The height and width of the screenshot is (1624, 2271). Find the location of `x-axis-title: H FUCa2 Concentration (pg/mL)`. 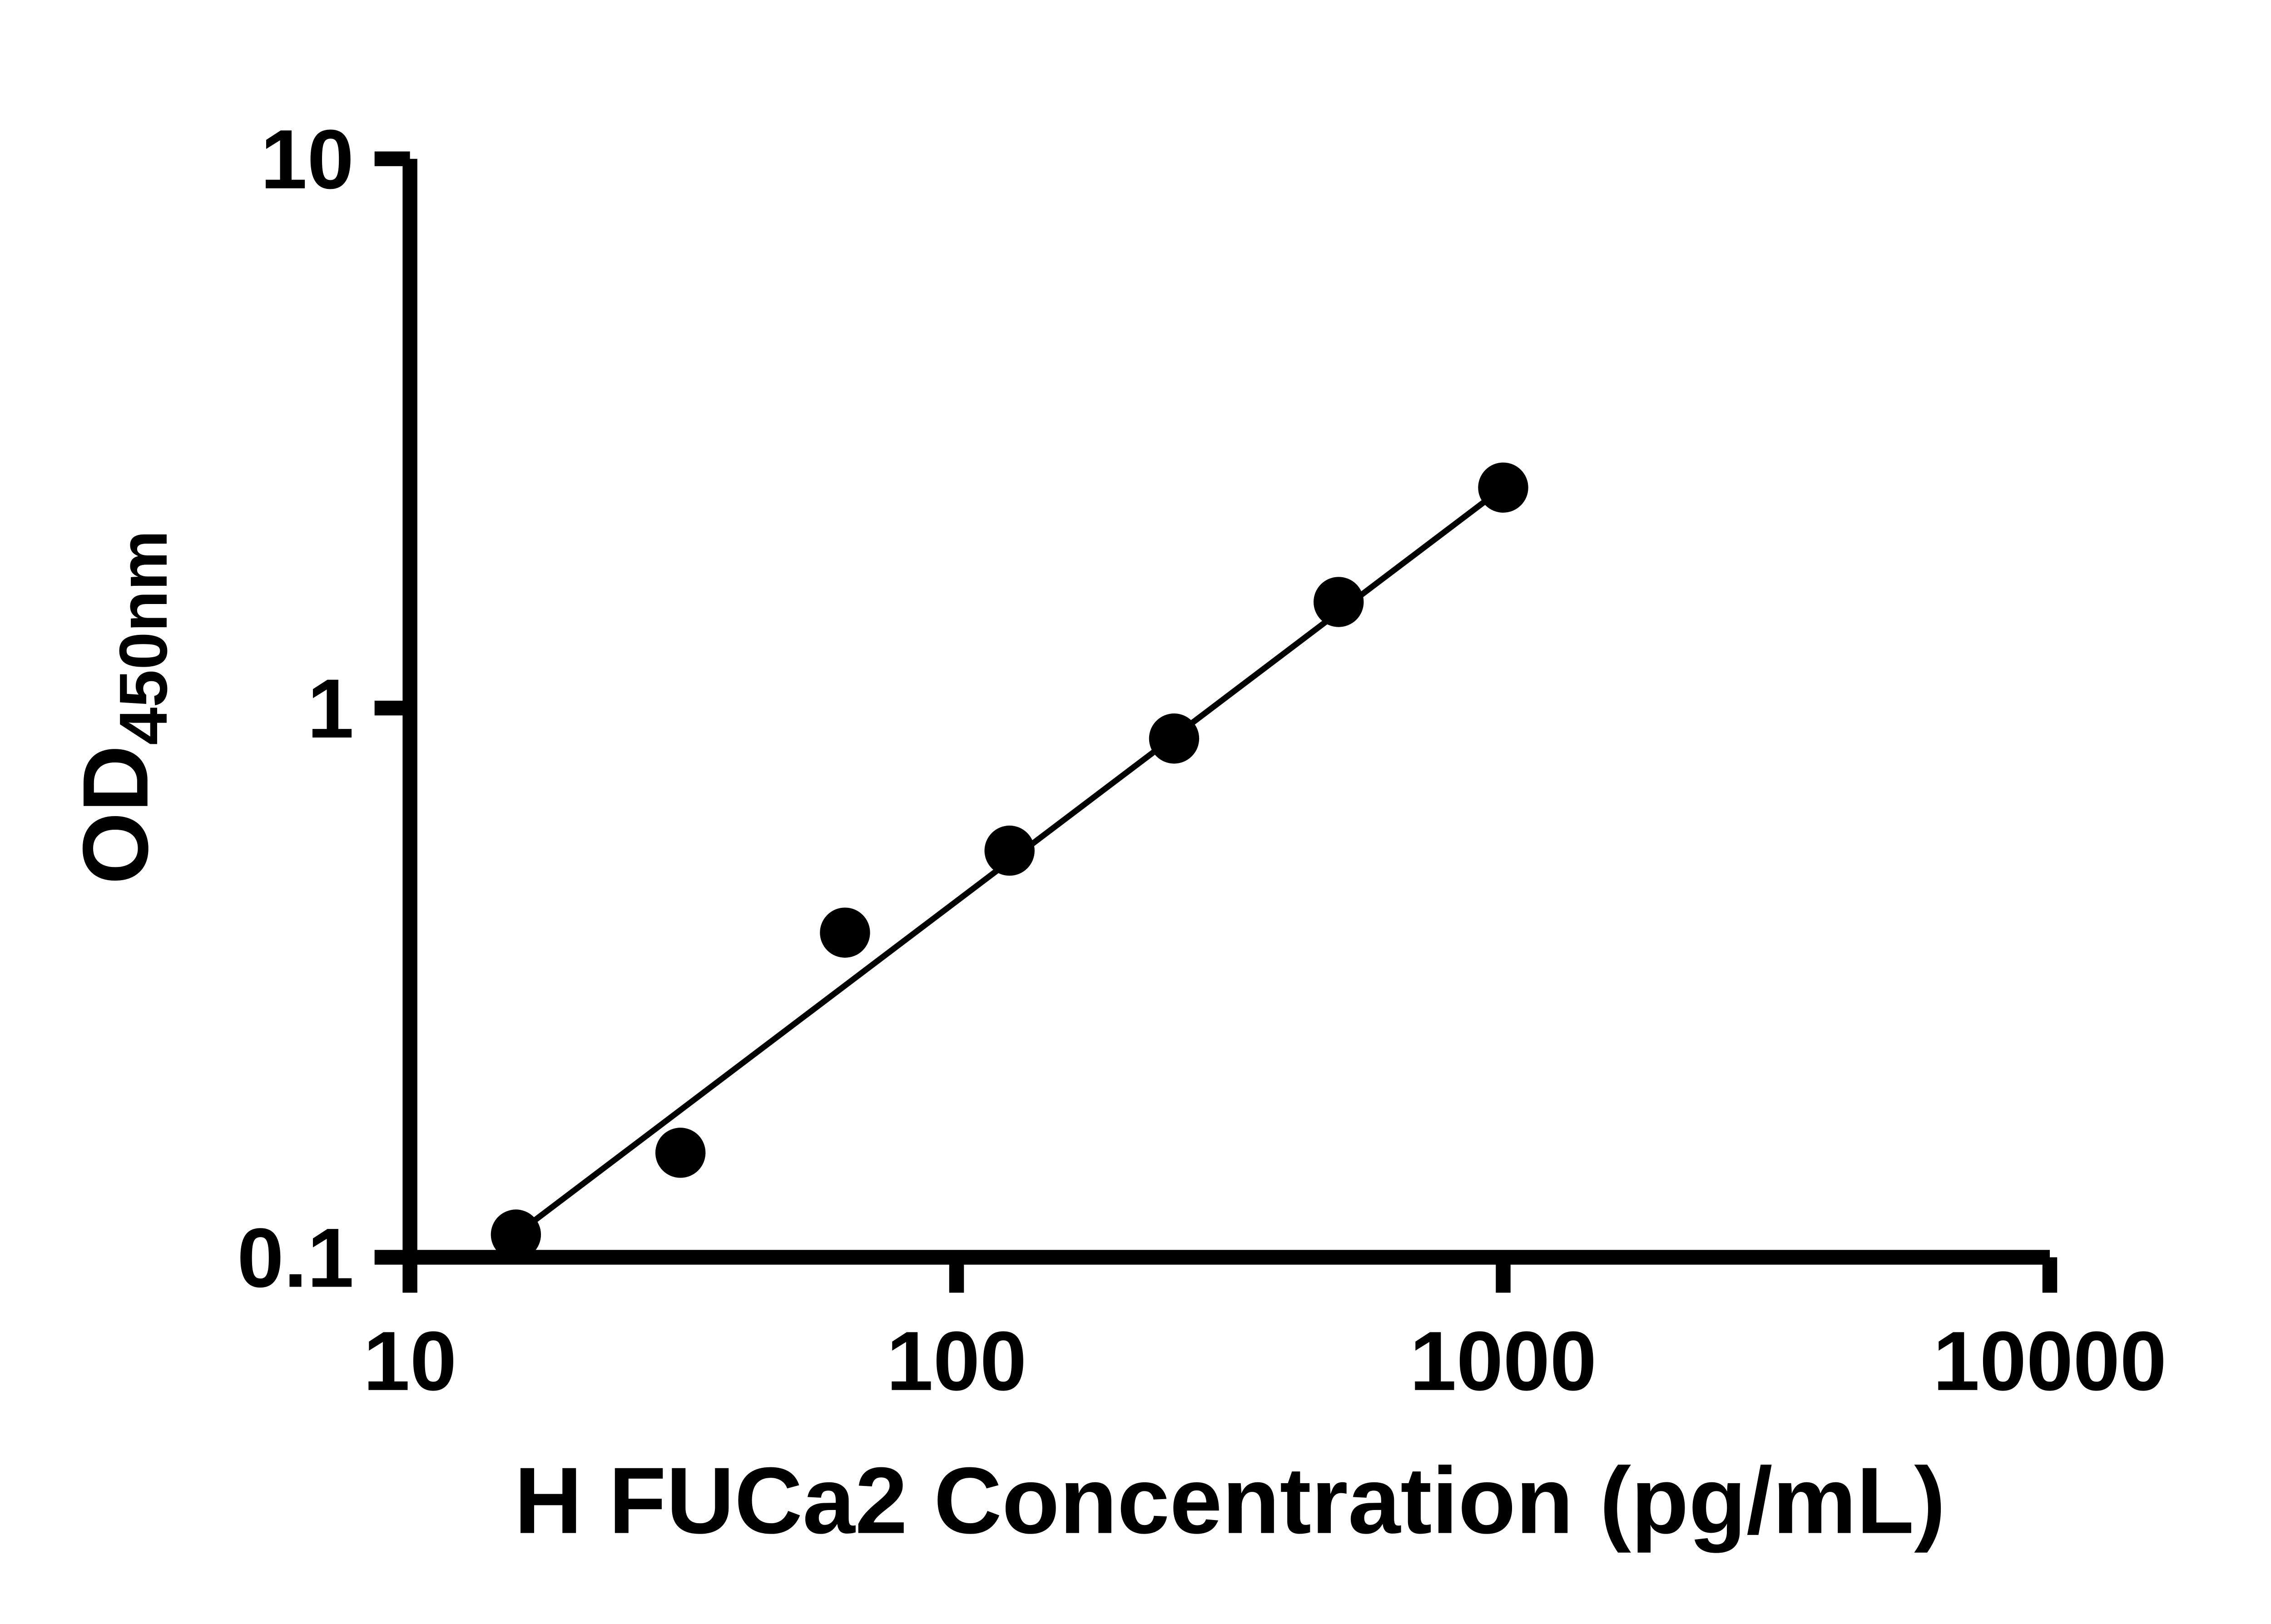

x-axis-title: H FUCa2 Concentration (pg/mL) is located at coordinates (1229, 1501).